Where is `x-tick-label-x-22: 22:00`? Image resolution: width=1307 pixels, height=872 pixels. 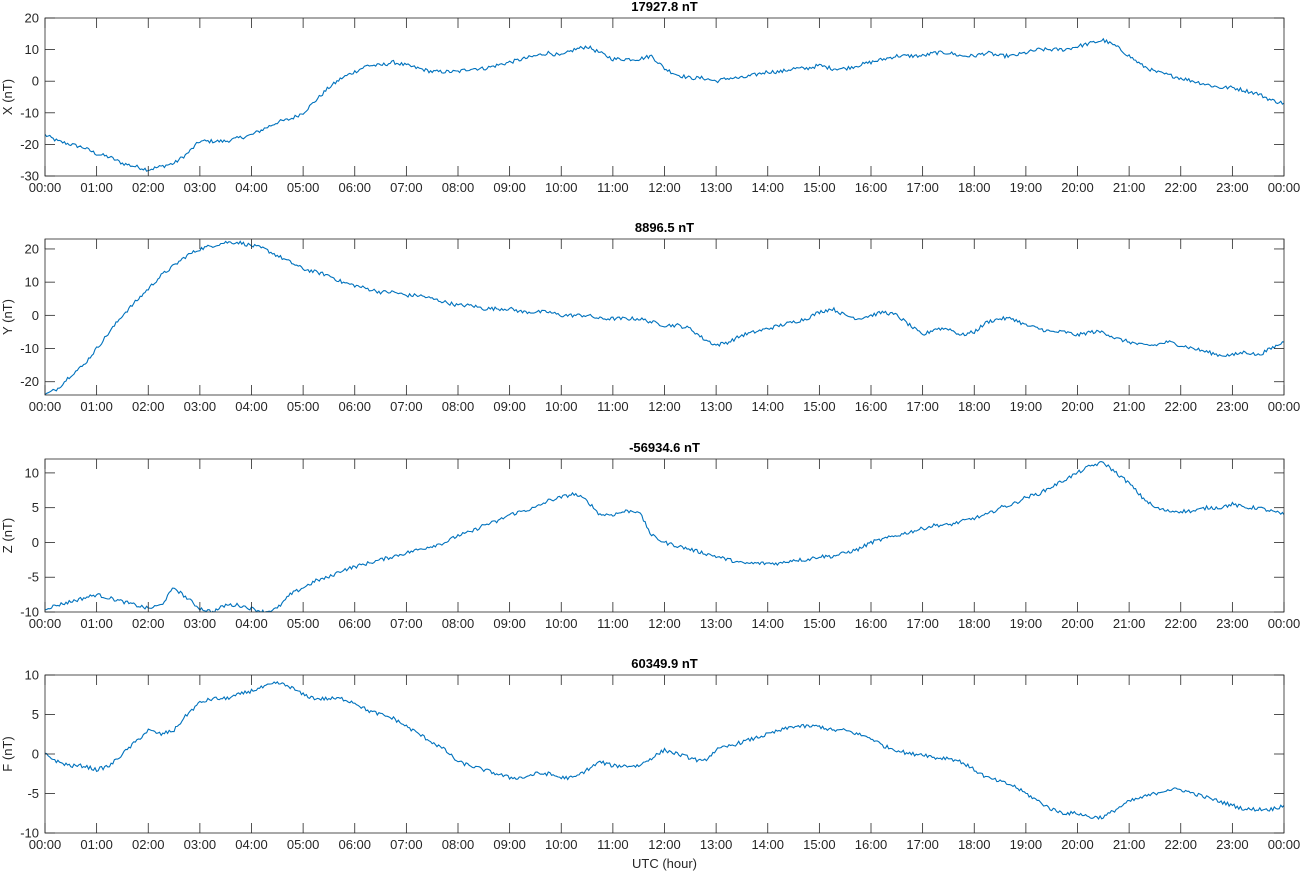 x-tick-label-x-22: 22:00 is located at coordinates (1180, 187).